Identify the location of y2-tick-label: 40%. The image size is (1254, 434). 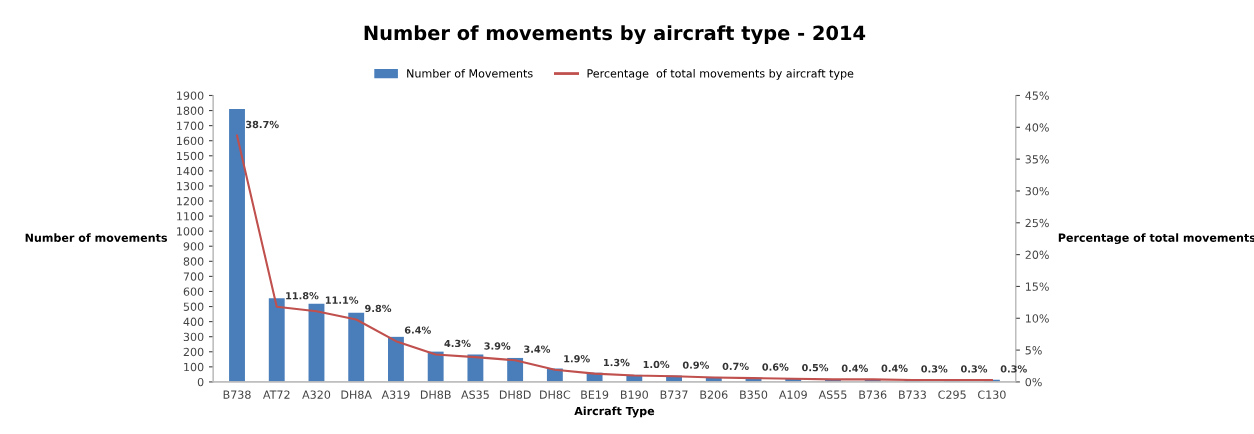
(1037, 127).